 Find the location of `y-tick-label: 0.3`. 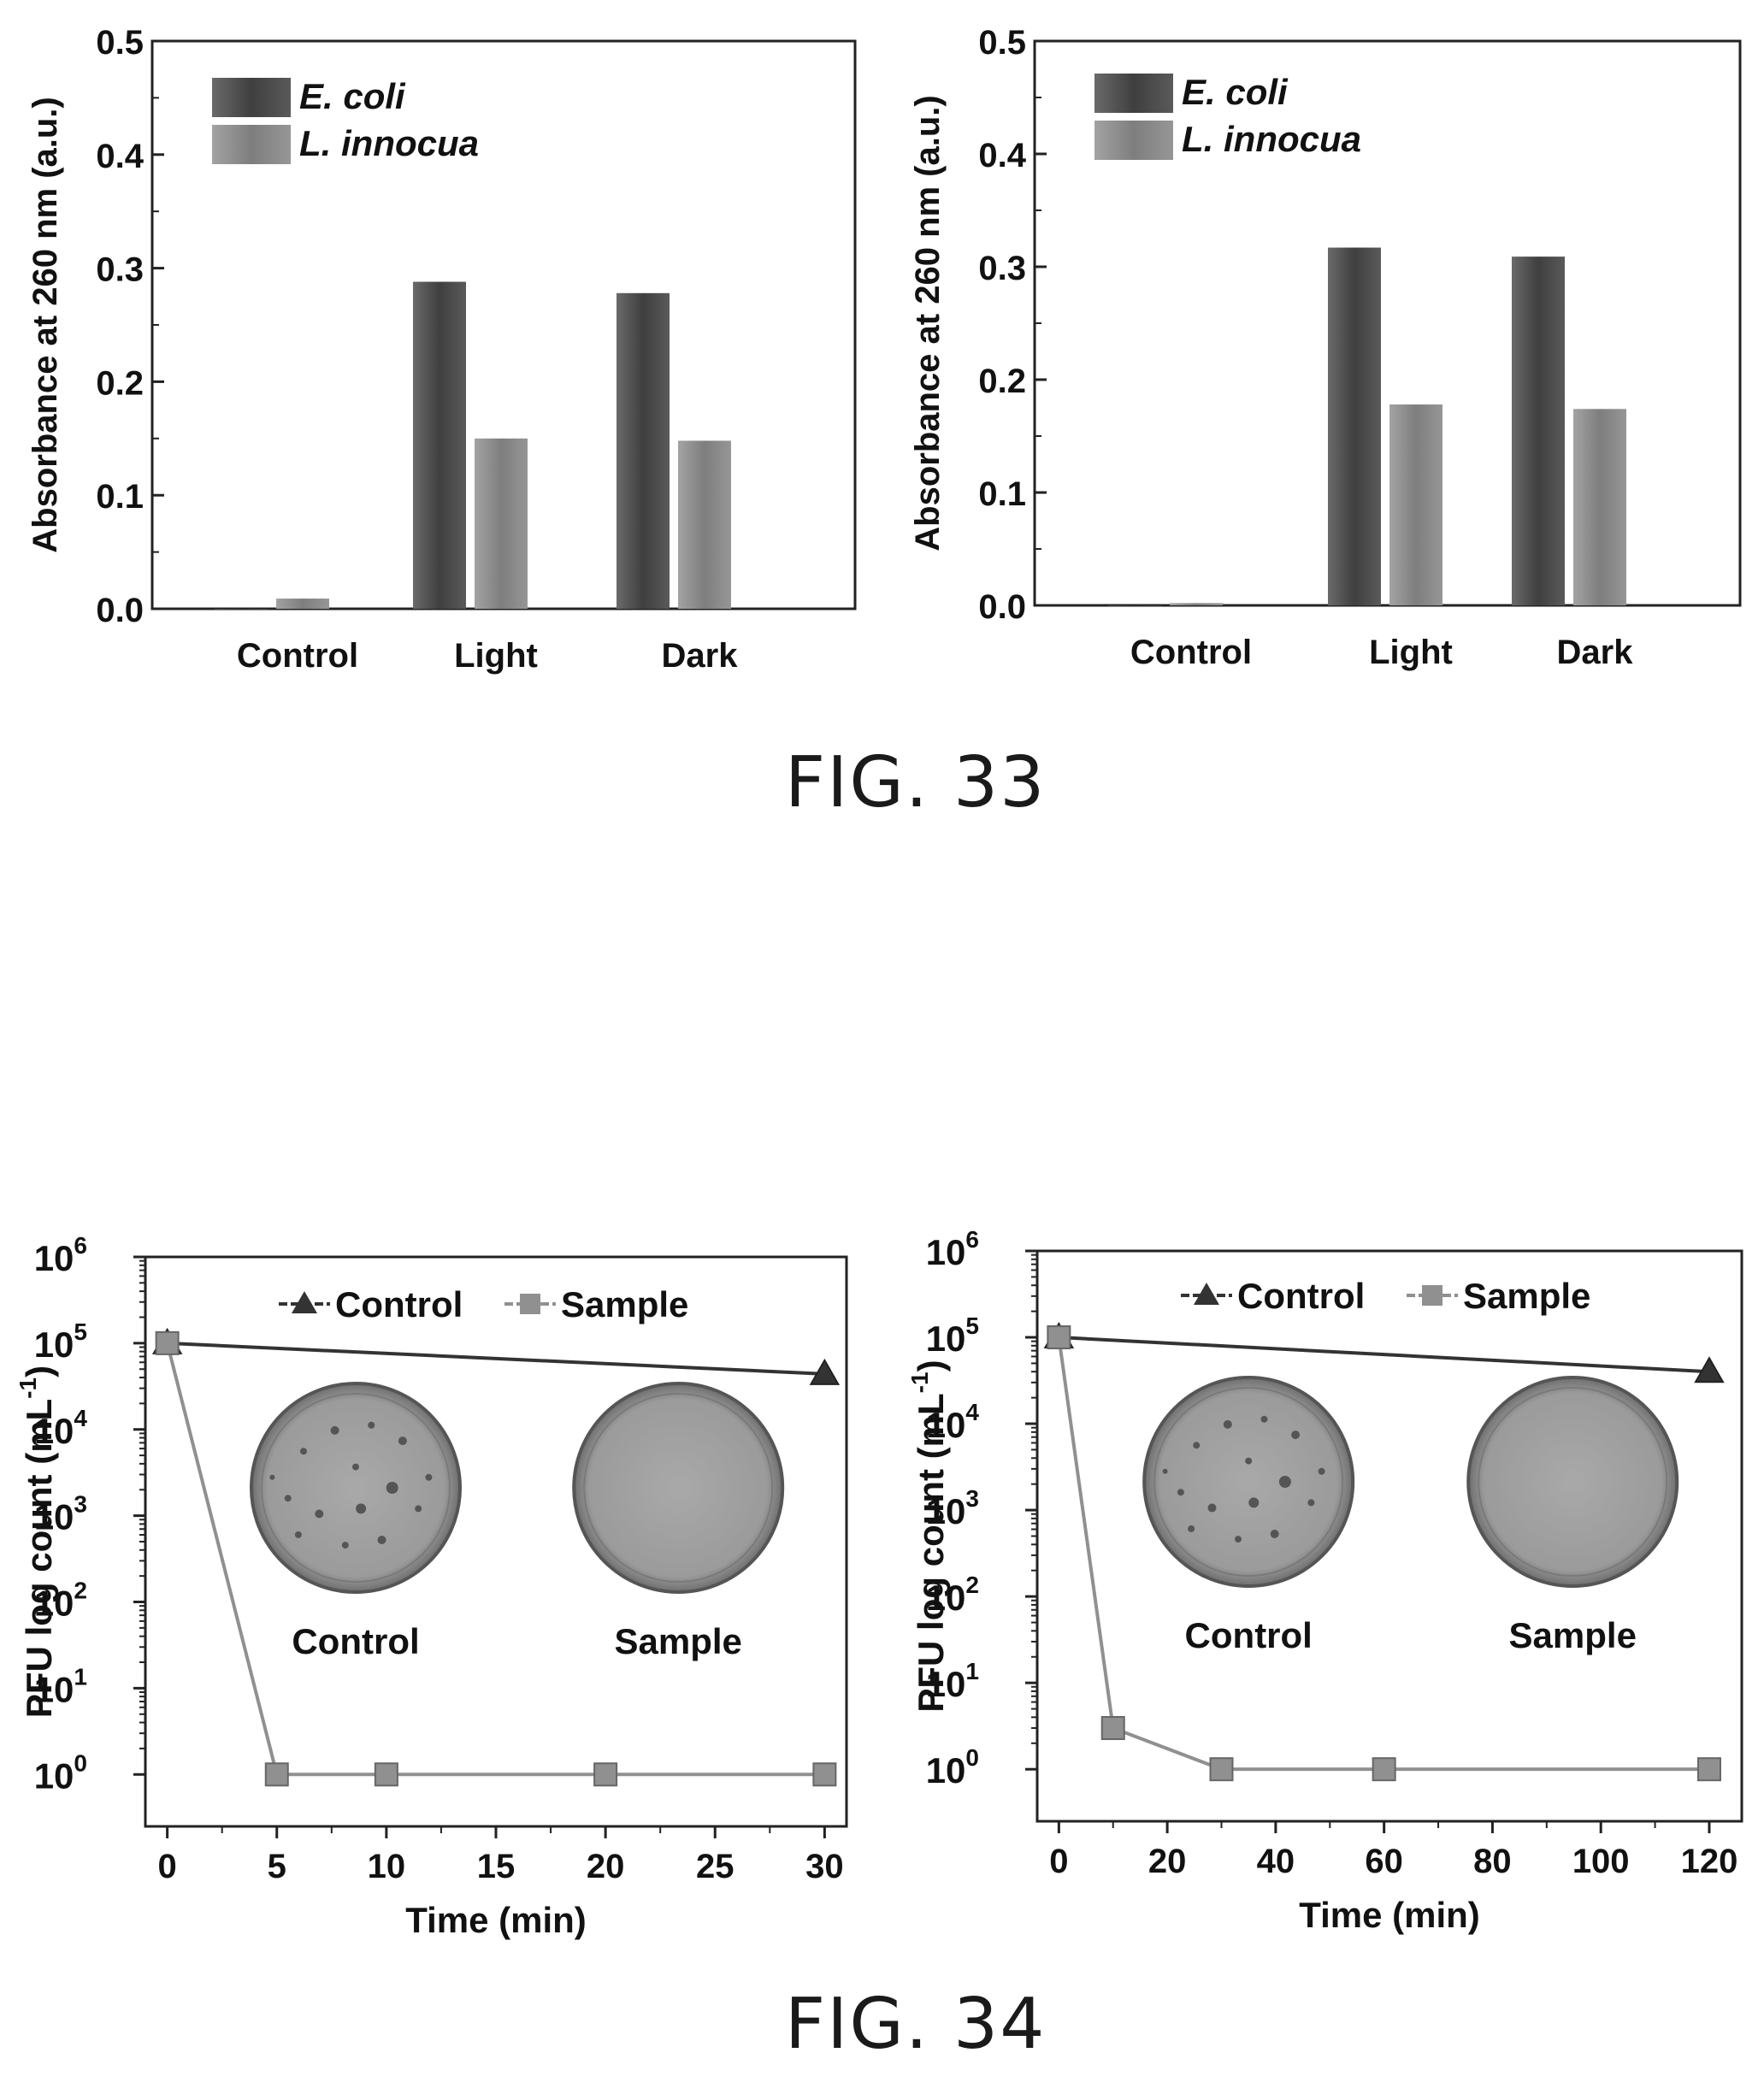

y-tick-label: 0.3 is located at coordinates (120, 270).